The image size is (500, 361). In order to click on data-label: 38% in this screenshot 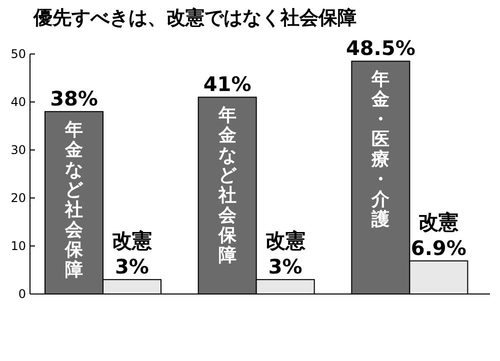, I will do `click(74, 98)`.